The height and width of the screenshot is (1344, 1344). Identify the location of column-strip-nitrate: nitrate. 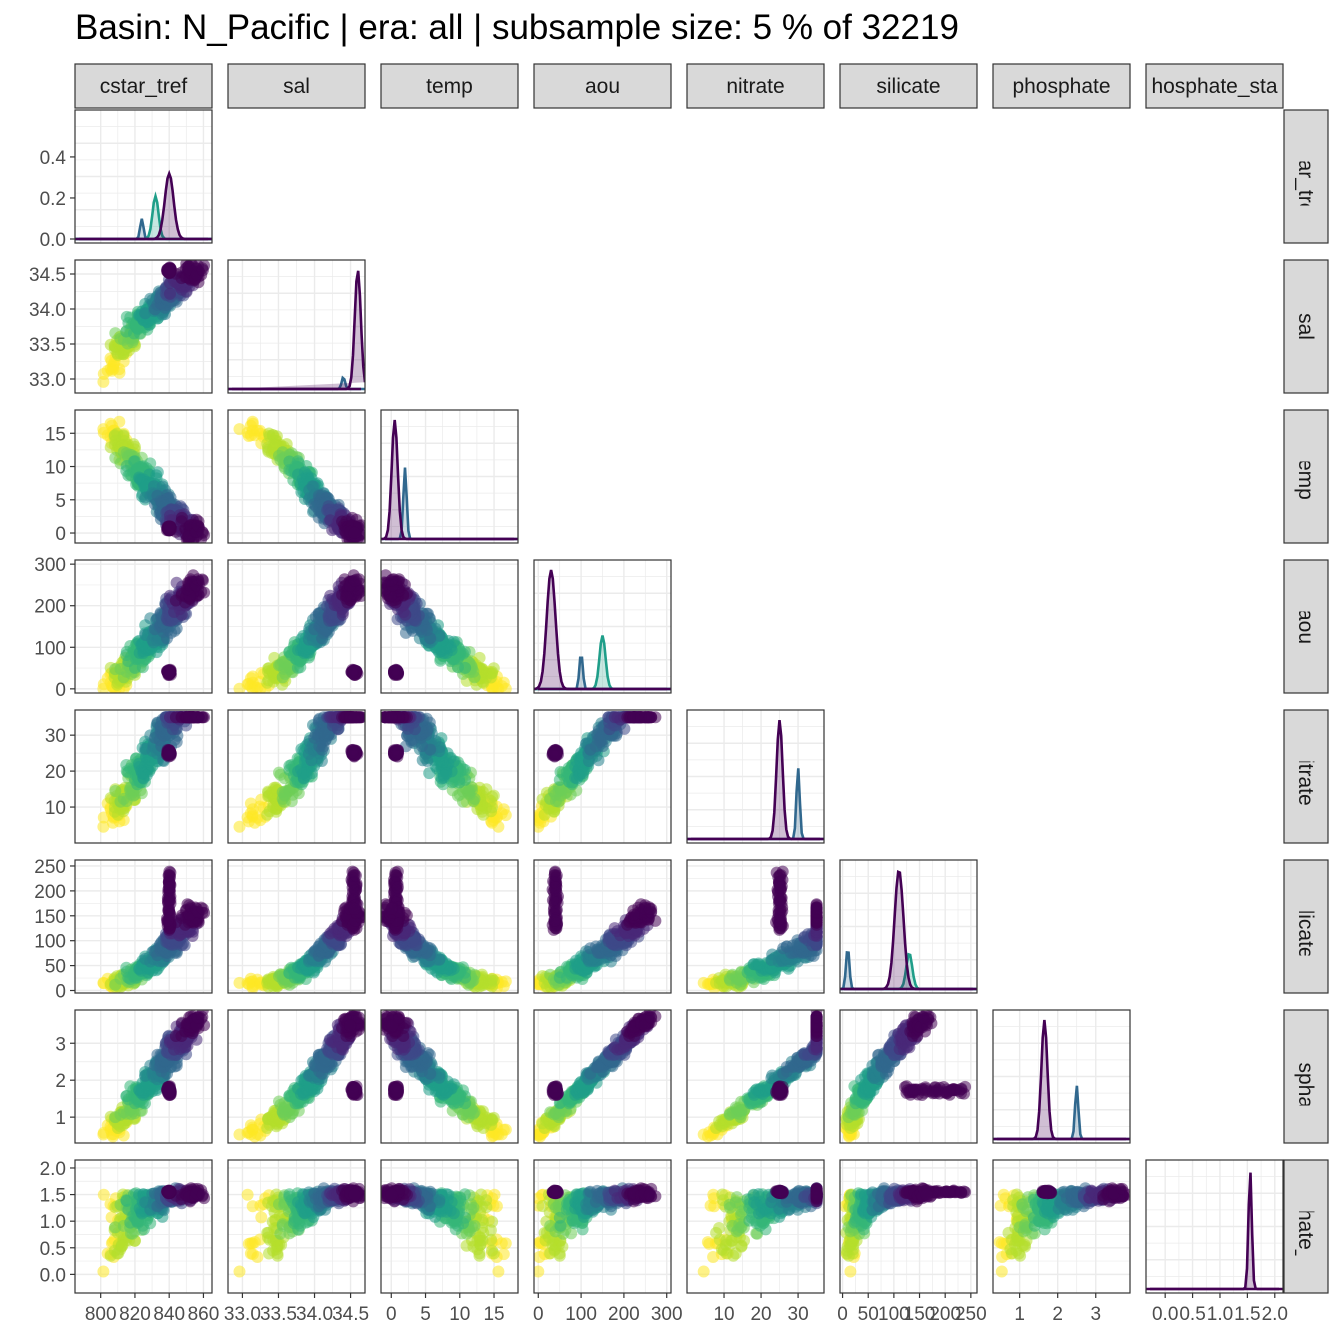
(755, 86).